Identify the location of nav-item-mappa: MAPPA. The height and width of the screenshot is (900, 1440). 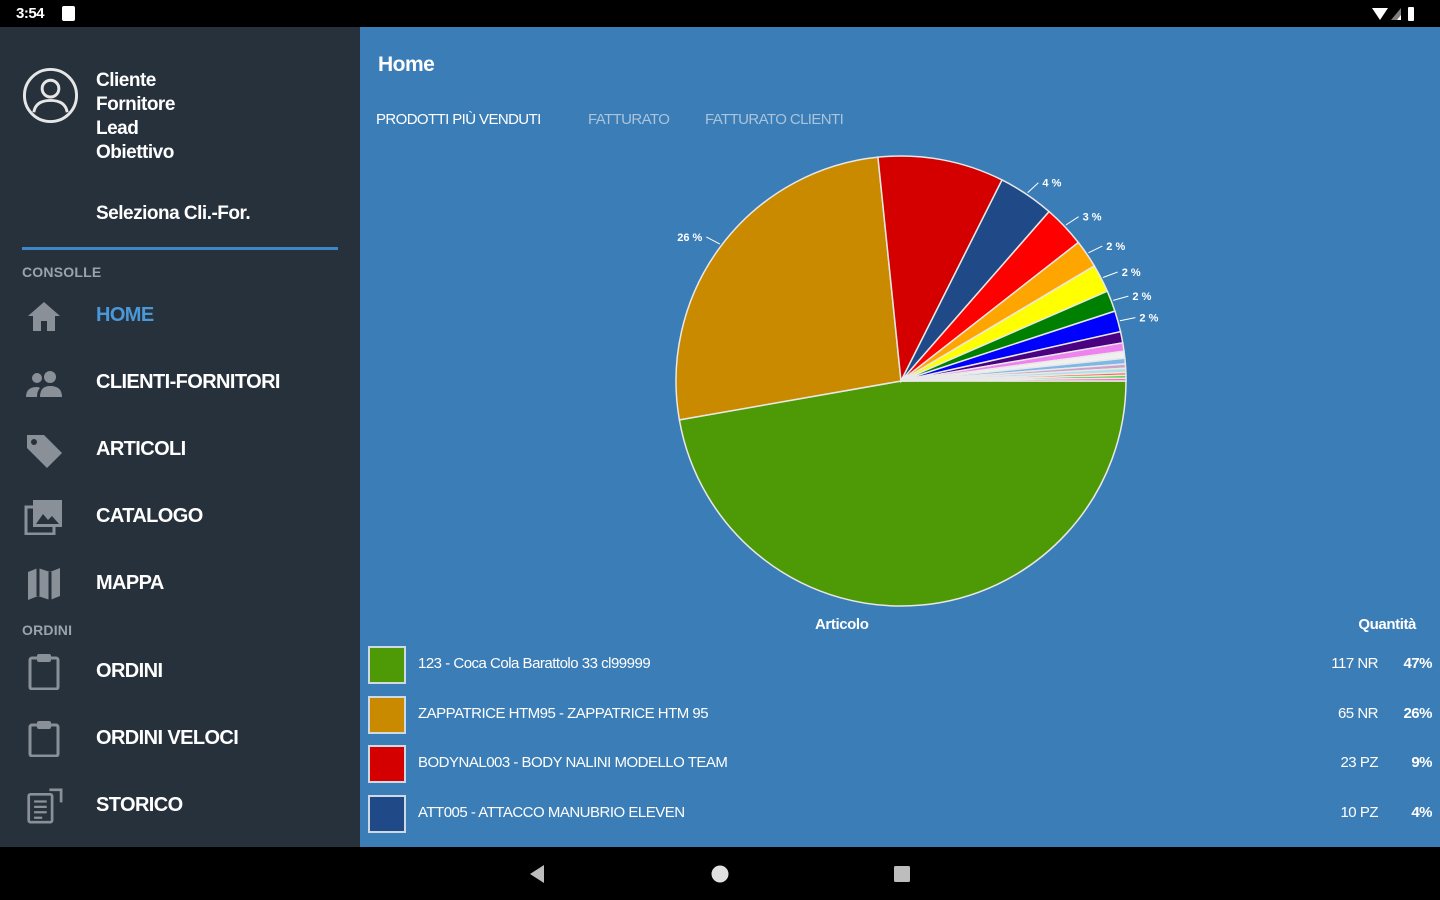
(180, 584).